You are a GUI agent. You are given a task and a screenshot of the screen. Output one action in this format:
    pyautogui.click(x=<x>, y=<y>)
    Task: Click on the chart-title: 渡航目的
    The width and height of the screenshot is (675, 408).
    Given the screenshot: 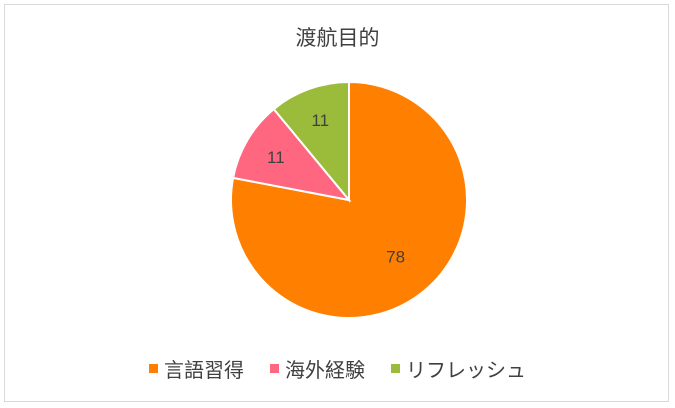 What is the action you would take?
    pyautogui.click(x=337, y=38)
    